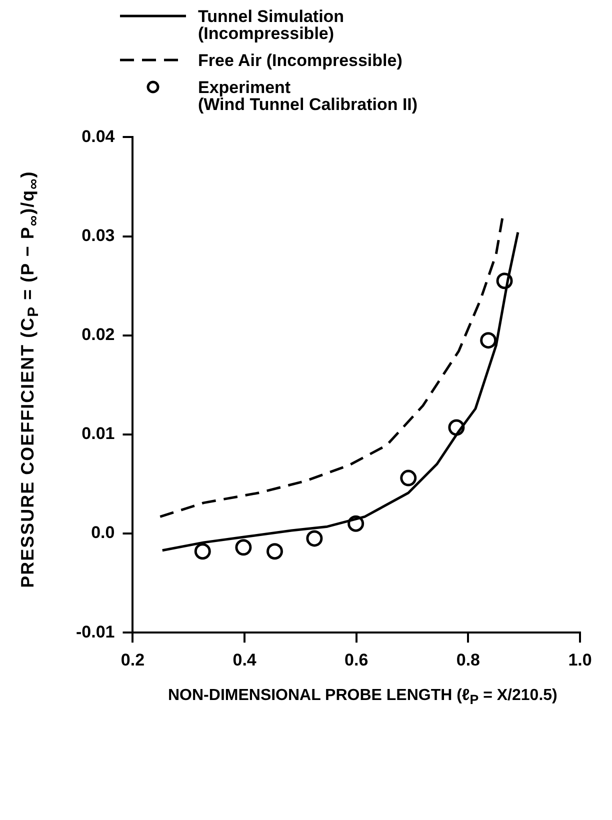  What do you see at coordinates (98, 235) in the screenshot?
I see `y-tick-label: 0.03` at bounding box center [98, 235].